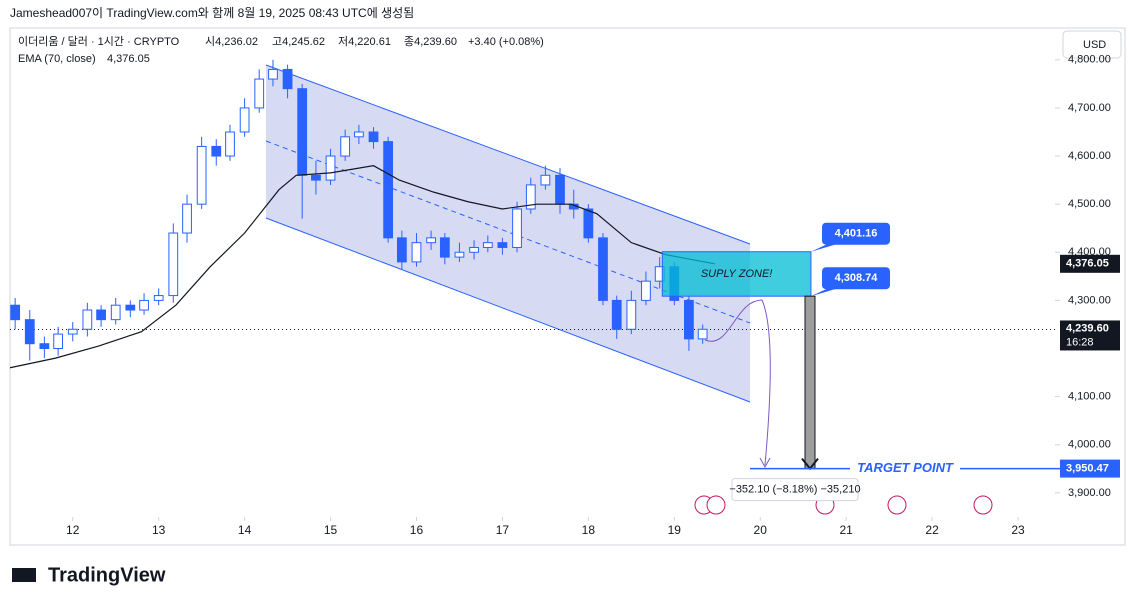 Image resolution: width=1136 pixels, height=610 pixels. What do you see at coordinates (506, 42) in the screenshot?
I see `change: +3.40 (+0.08%)` at bounding box center [506, 42].